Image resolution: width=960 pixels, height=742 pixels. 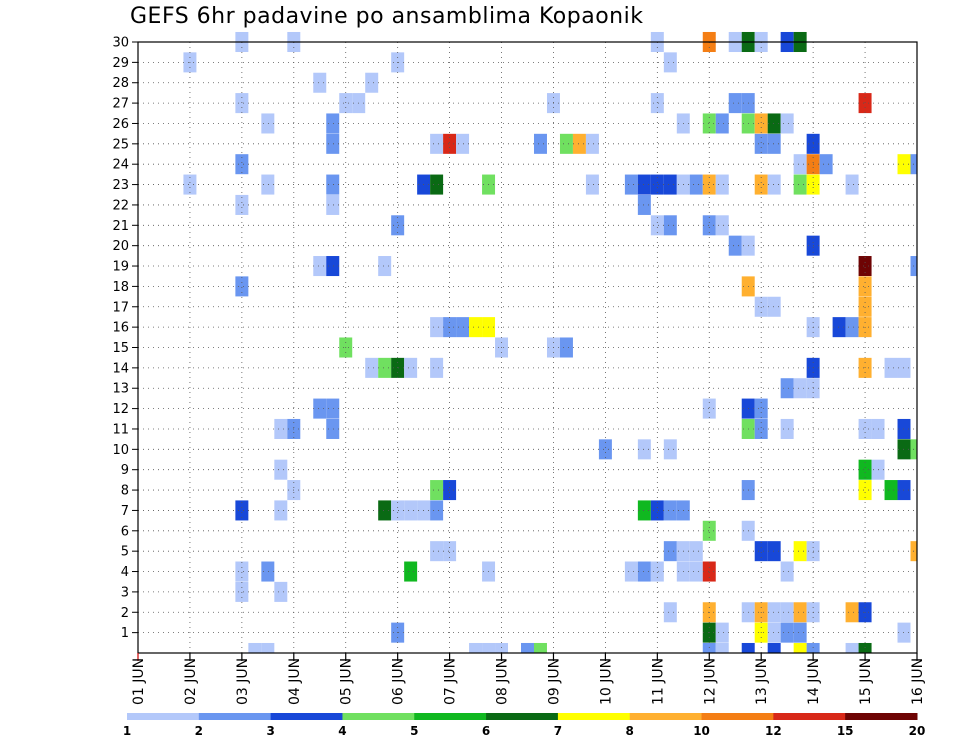 What do you see at coordinates (125, 552) in the screenshot?
I see `y-tick-label: 5` at bounding box center [125, 552].